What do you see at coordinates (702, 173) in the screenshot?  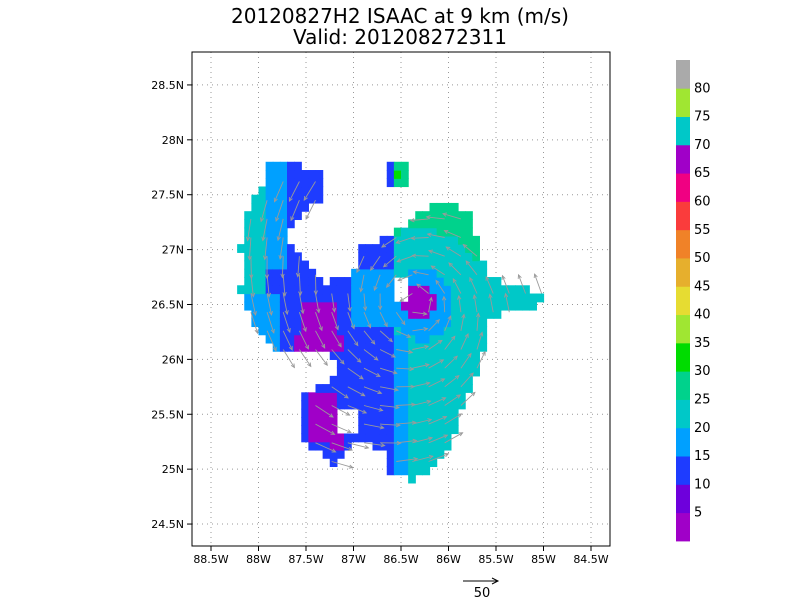 I see `colorbar-label: 65` at bounding box center [702, 173].